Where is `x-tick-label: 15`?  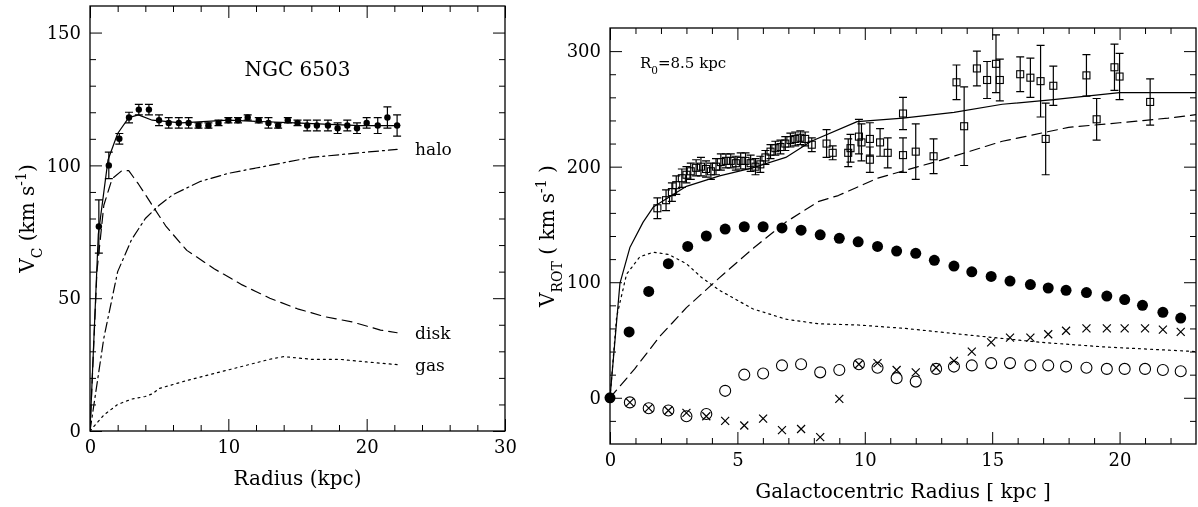 x-tick-label: 15 is located at coordinates (993, 459).